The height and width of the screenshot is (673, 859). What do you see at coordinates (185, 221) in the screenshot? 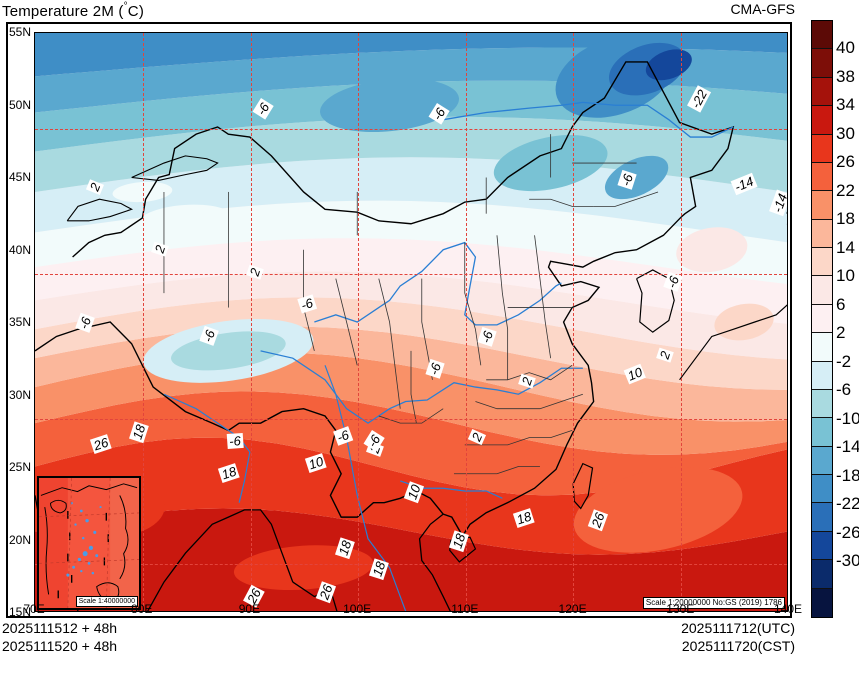
I see `mild-xinjiang` at bounding box center [185, 221].